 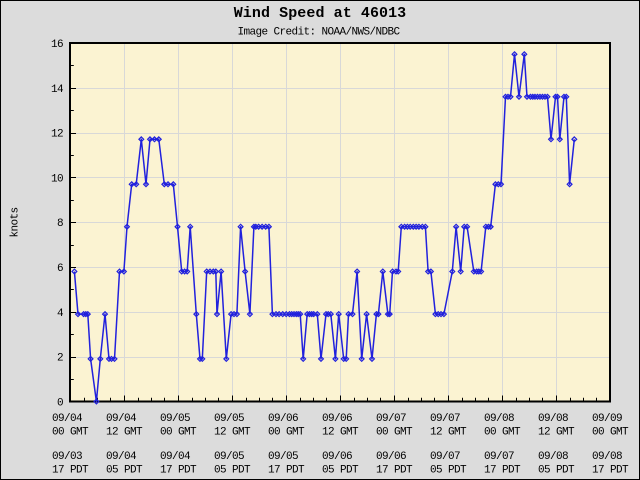 I want to click on svg-text: 12, so click(x=57, y=135).